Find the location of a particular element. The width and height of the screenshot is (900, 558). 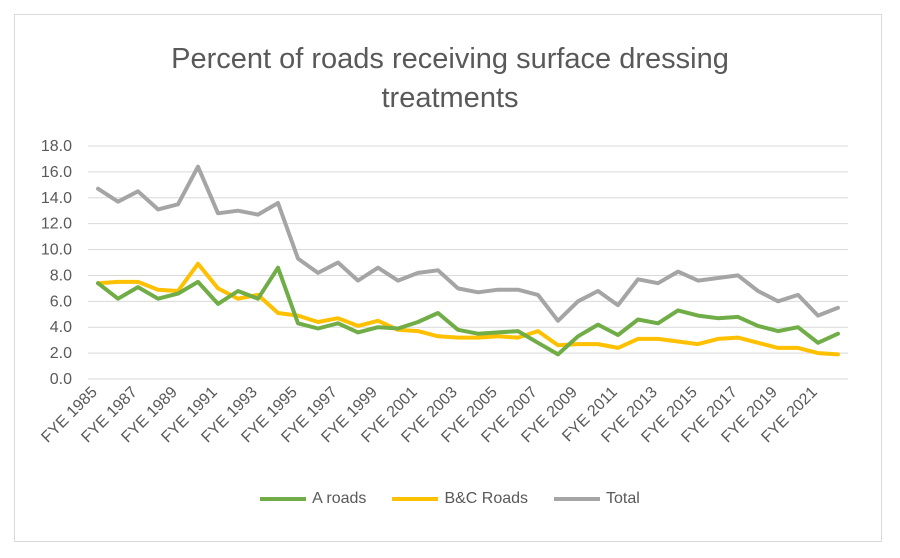

series-line-b-c-roads is located at coordinates (468, 309).